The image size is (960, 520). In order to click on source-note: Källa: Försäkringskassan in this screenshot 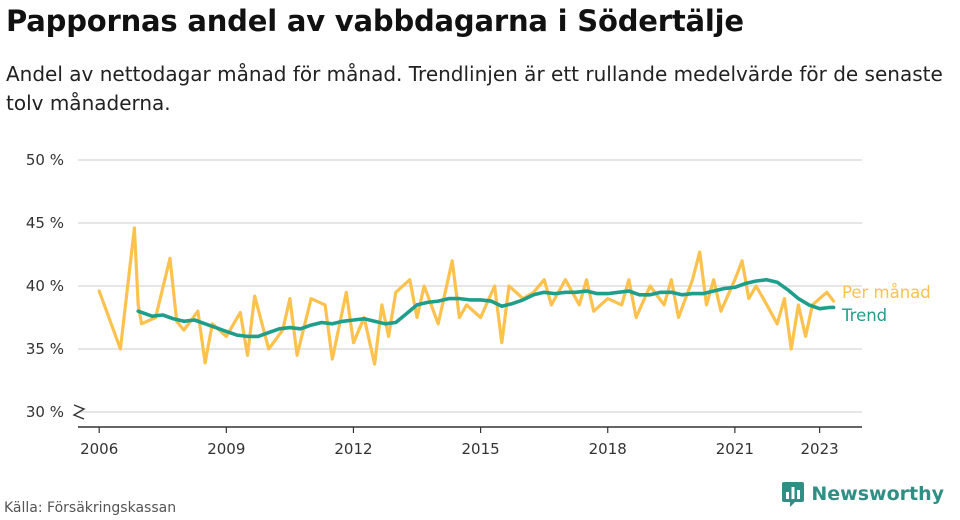, I will do `click(90, 508)`.